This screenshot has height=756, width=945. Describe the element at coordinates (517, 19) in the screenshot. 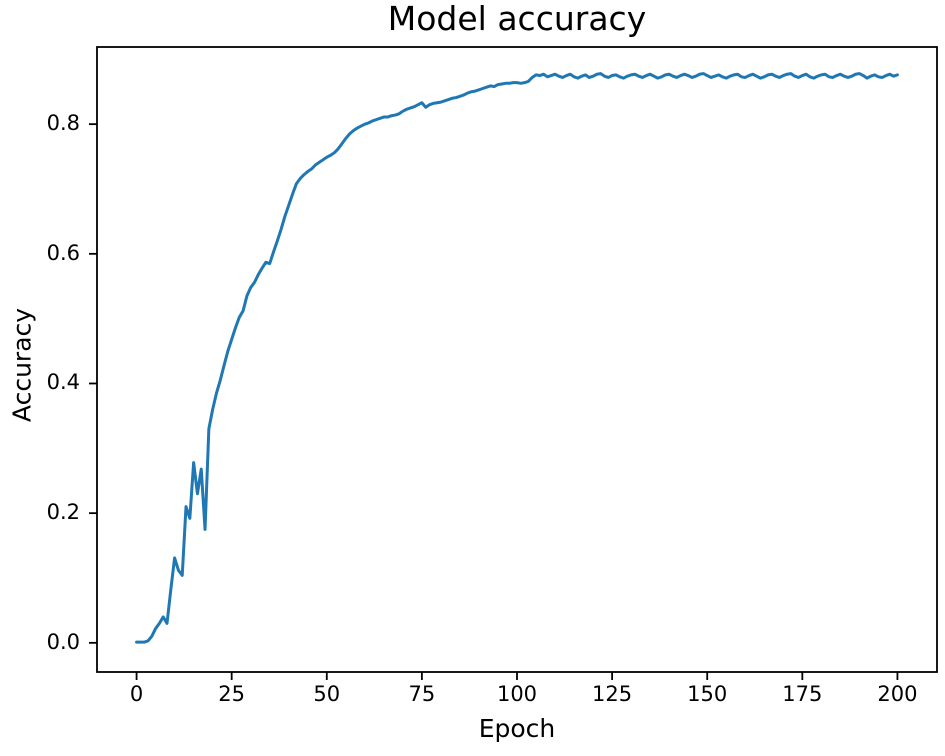

I see `chart-title: Model accuracy` at that location.